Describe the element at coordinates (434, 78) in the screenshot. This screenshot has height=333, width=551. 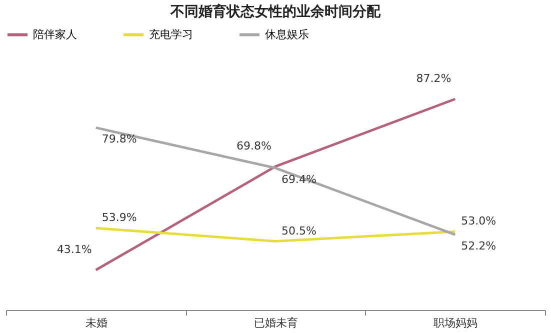
I see `data-label: 87.2%` at that location.